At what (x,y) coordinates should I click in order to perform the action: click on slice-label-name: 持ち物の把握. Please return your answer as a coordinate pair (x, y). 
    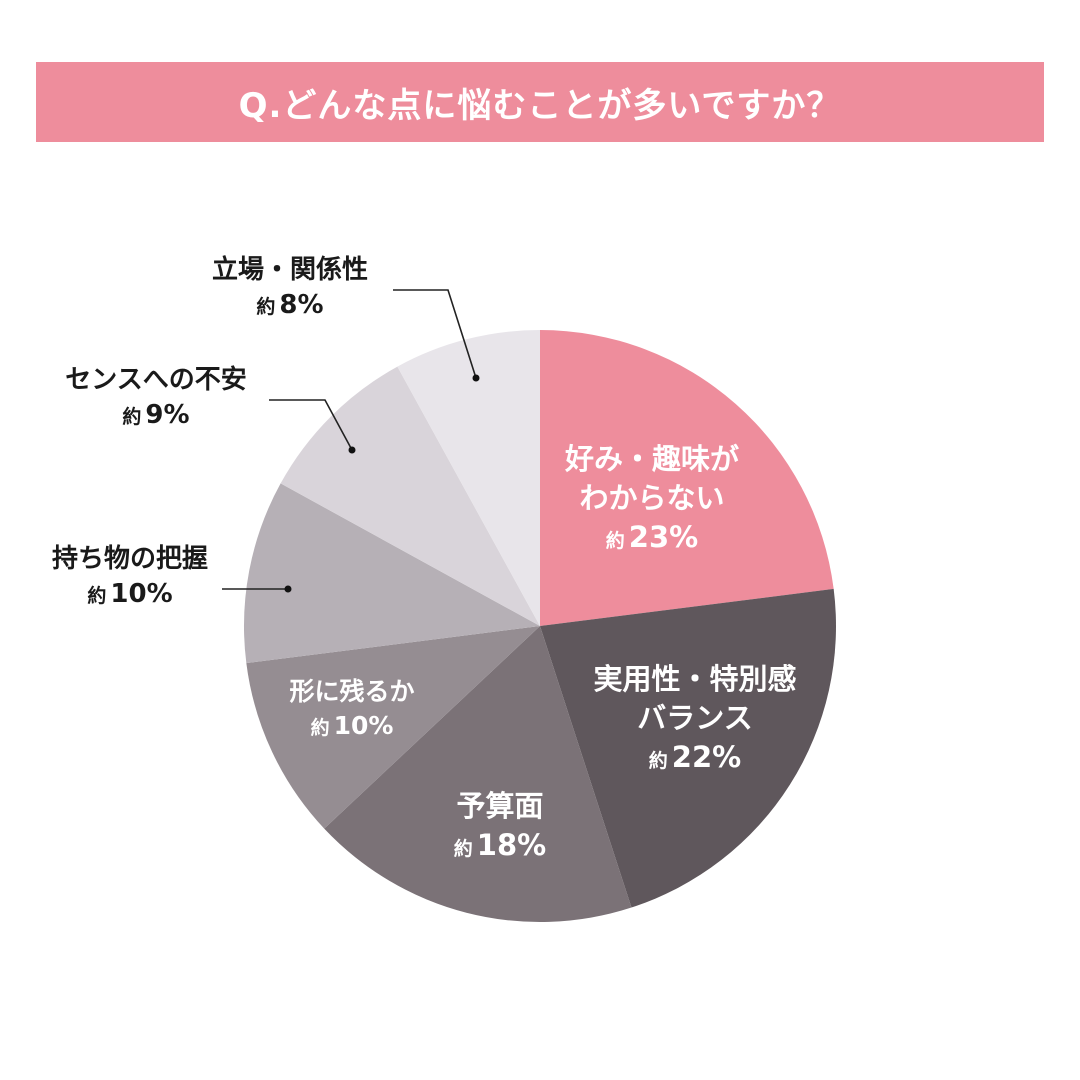
    Looking at the image, I should click on (130, 559).